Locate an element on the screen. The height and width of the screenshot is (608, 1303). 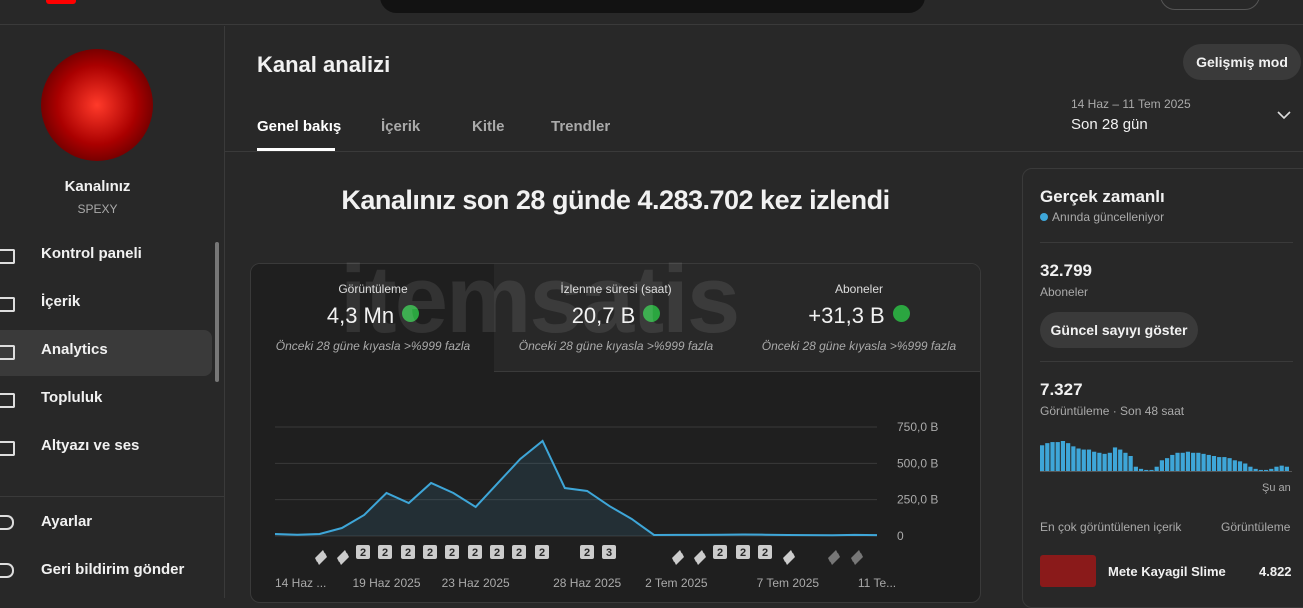
x-tick-label: 2 Tem 2025 is located at coordinates (676, 583).